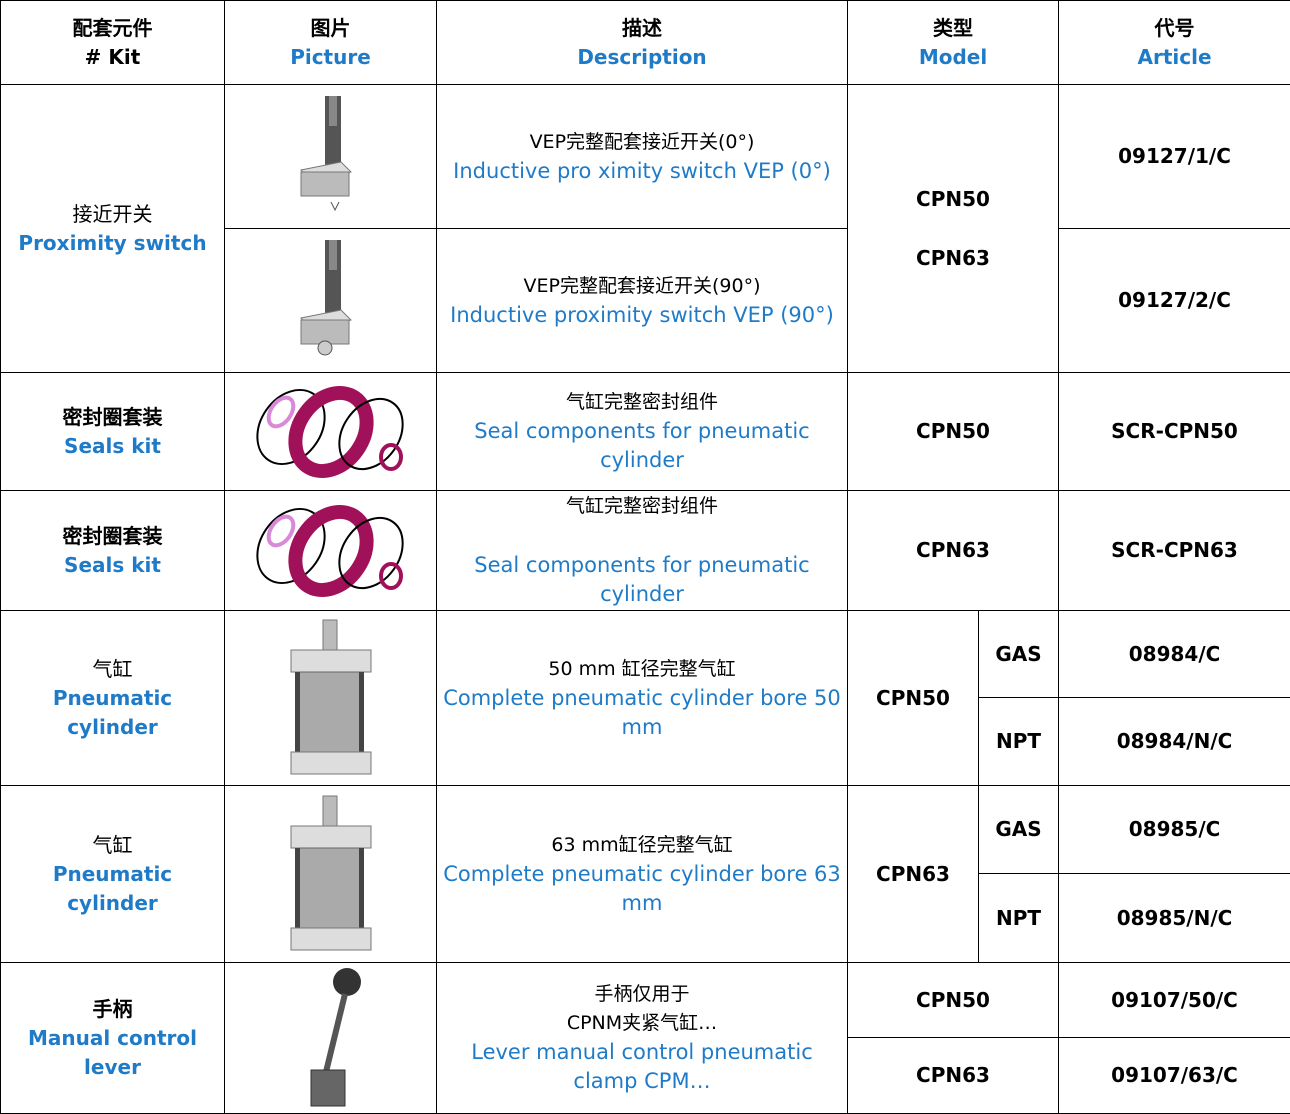 This screenshot has width=1290, height=1114. Describe the element at coordinates (642, 845) in the screenshot. I see `desc-zh: 63 mm缸径完整气缸` at that location.